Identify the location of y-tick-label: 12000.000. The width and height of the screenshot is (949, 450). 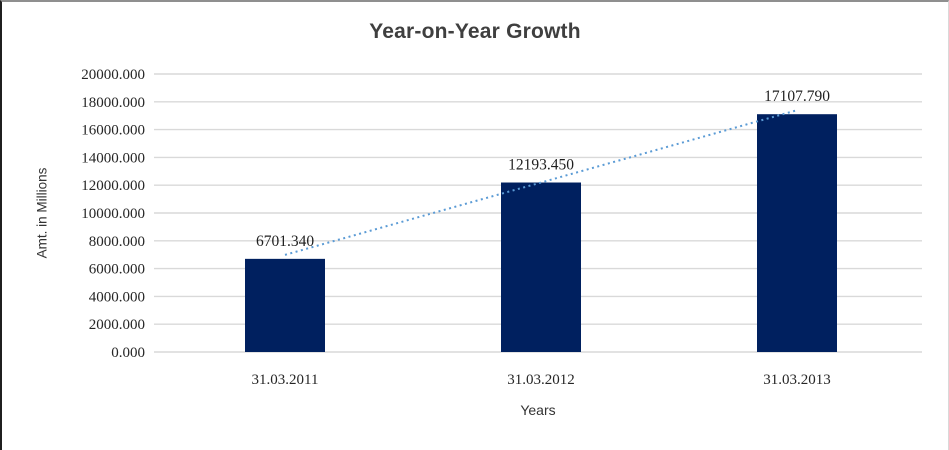
(113, 186).